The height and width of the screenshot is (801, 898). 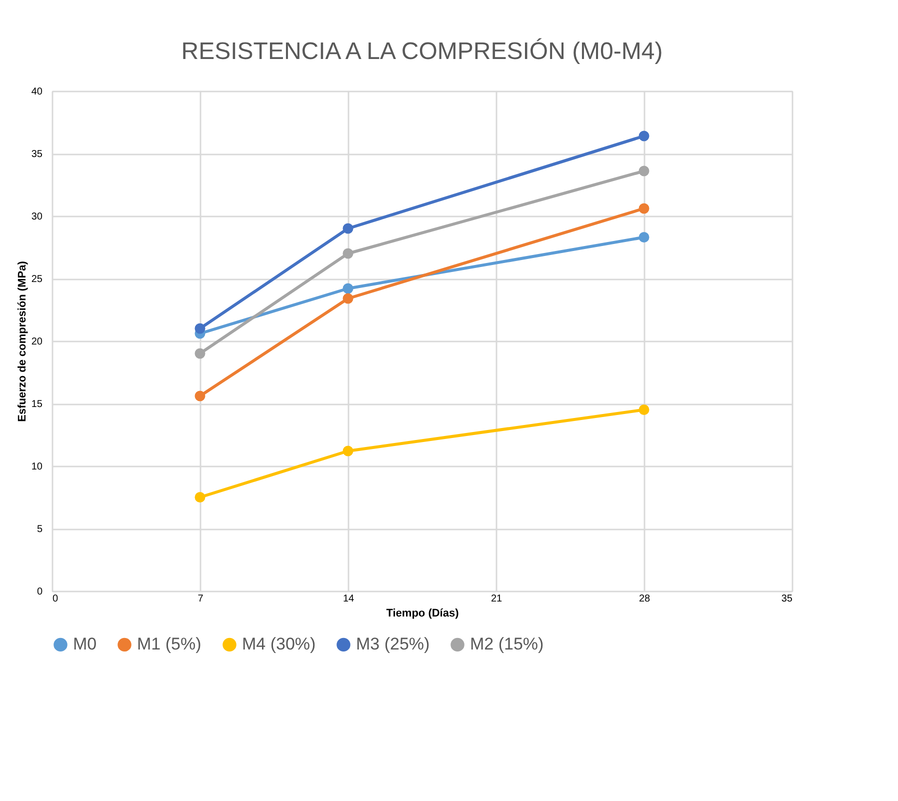 What do you see at coordinates (55, 599) in the screenshot?
I see `x-tick-label: 0` at bounding box center [55, 599].